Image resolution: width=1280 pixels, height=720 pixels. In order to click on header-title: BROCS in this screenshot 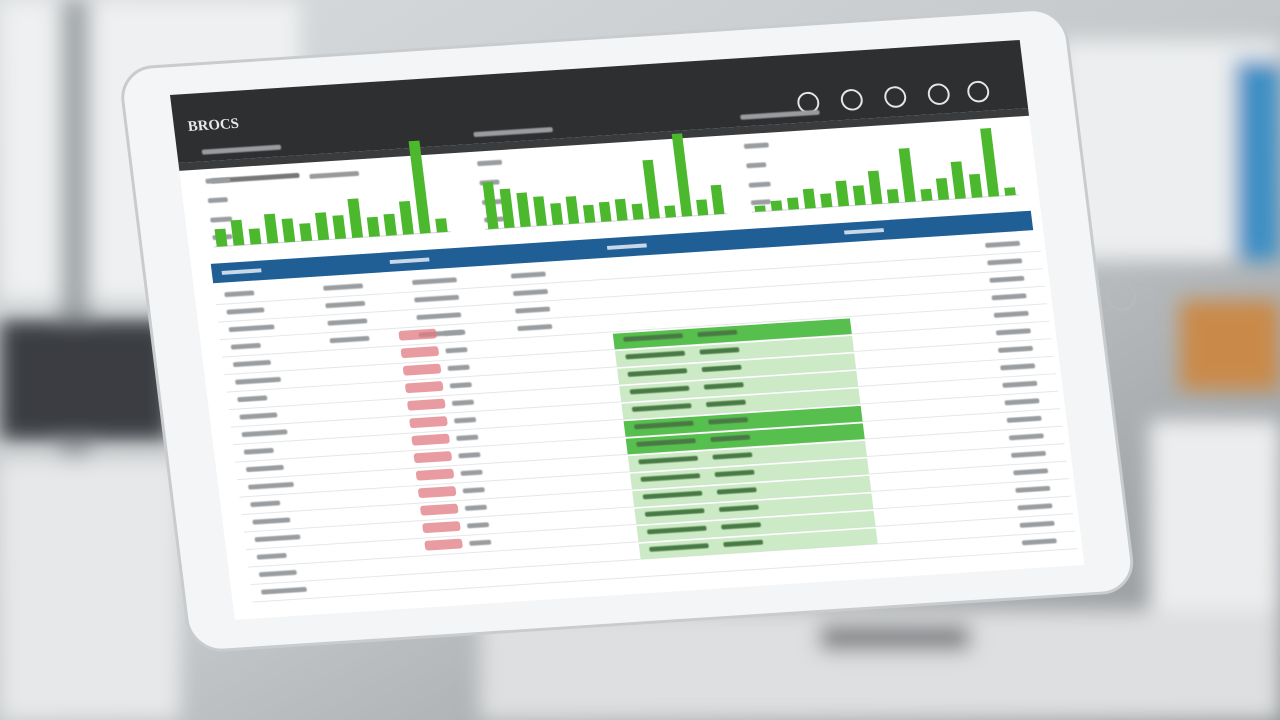, I will do `click(213, 125)`.